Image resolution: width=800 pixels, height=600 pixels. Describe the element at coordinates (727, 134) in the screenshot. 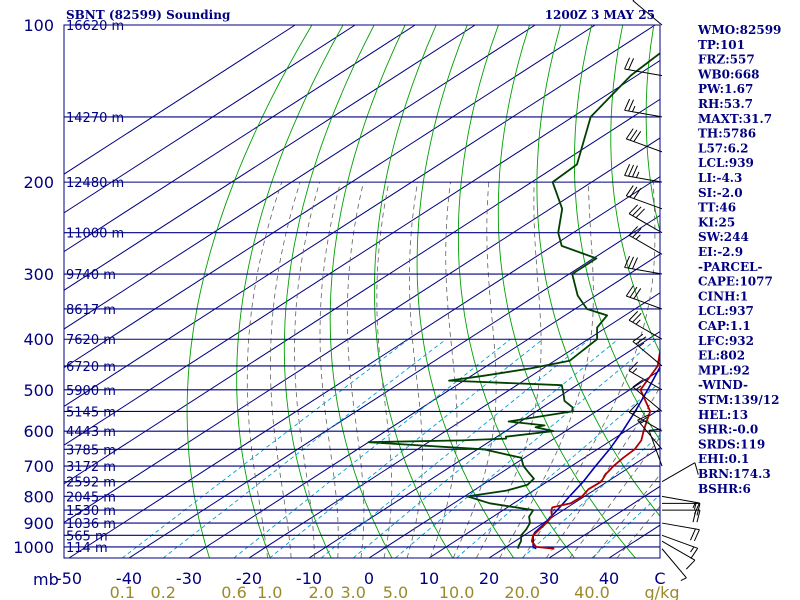

I see `index-line: TH:5786` at that location.